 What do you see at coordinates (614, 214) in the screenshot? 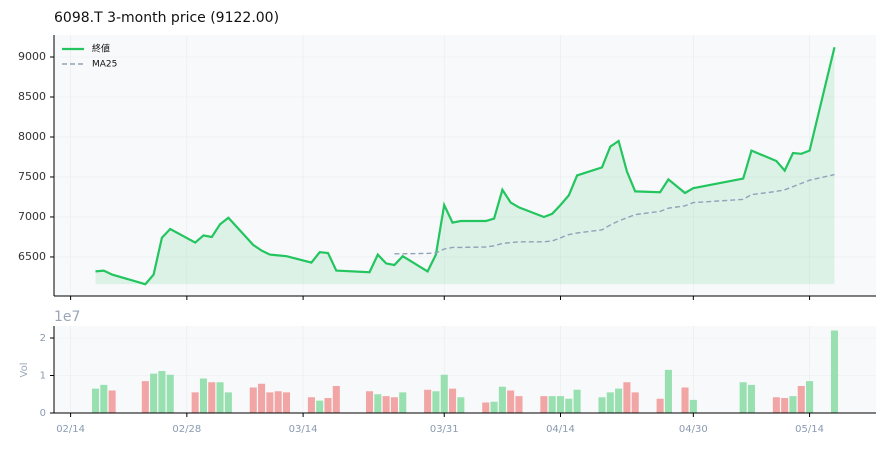
I see `line` at bounding box center [614, 214].